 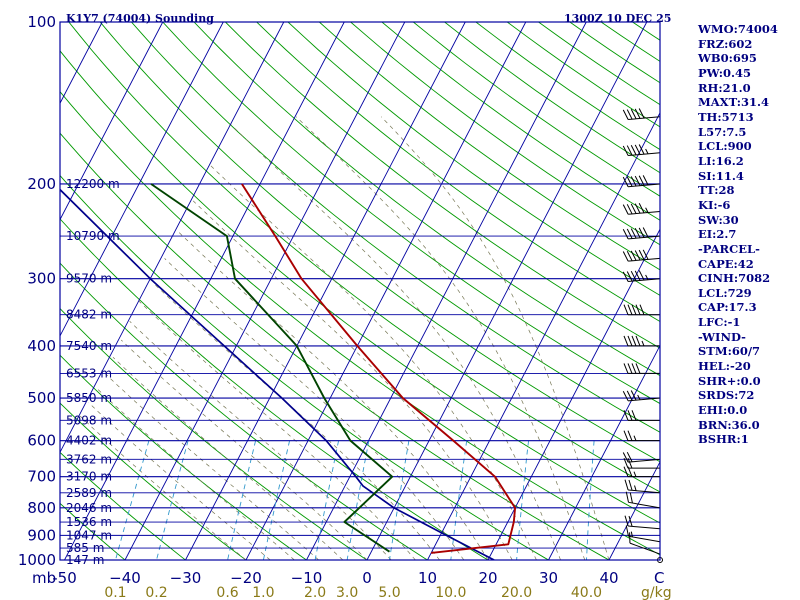 I want to click on index-line: STM:60/7, so click(x=729, y=351).